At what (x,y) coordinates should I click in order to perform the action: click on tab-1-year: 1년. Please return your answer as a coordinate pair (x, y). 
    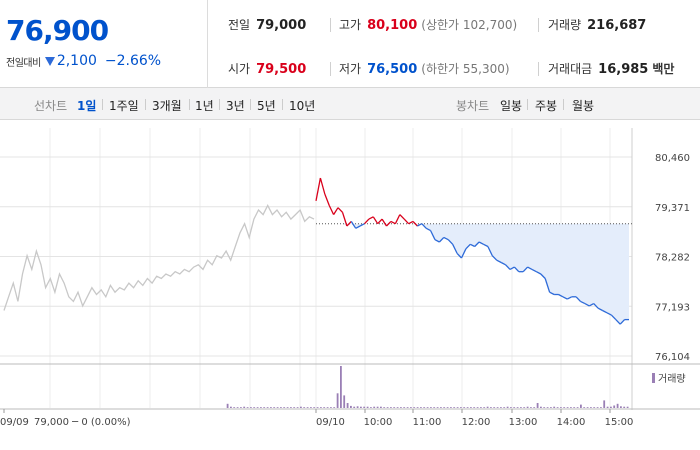
    Looking at the image, I should click on (204, 106).